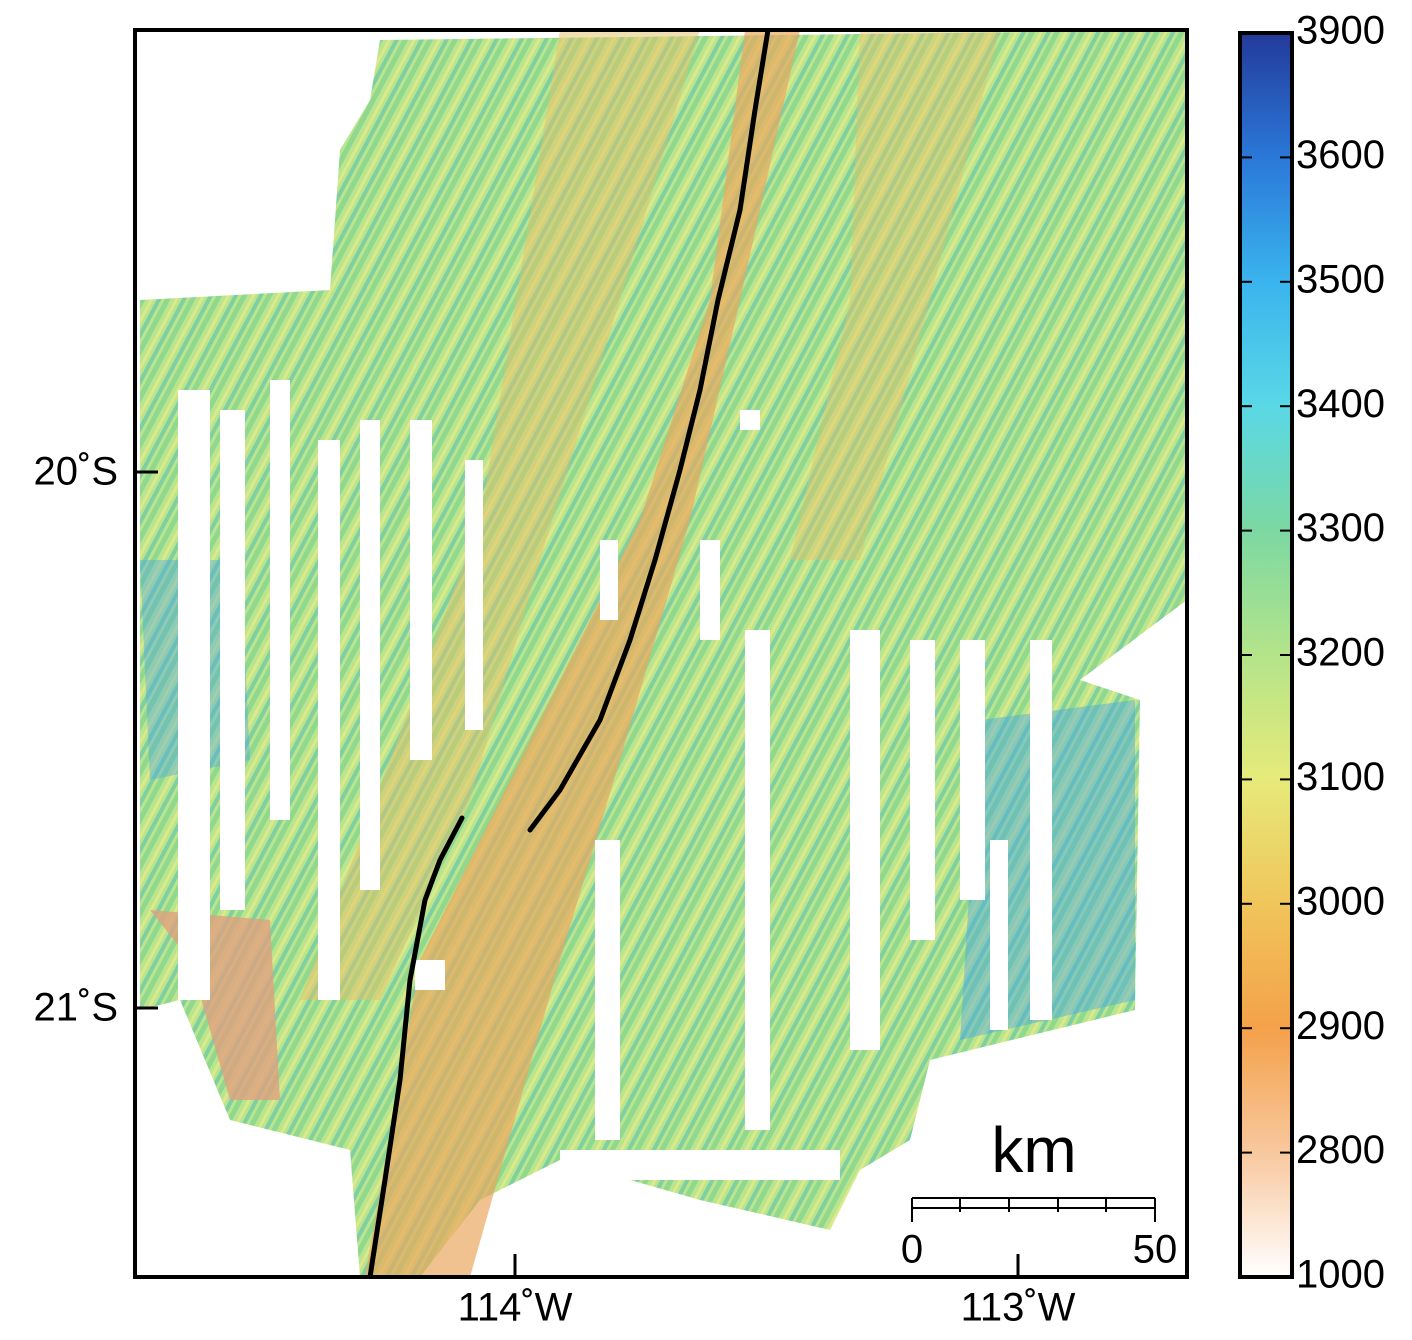 The height and width of the screenshot is (1340, 1412). What do you see at coordinates (1340, 31) in the screenshot?
I see `colorbar-label: 3900` at bounding box center [1340, 31].